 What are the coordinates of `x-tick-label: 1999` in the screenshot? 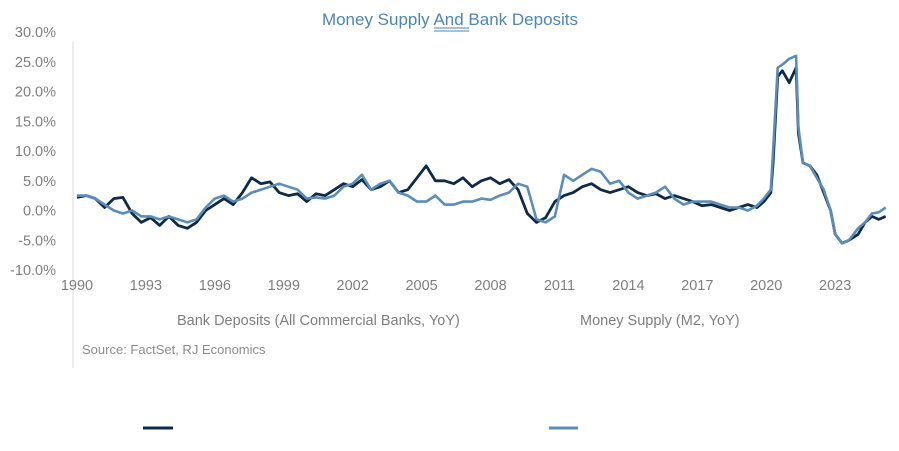 It's located at (284, 286).